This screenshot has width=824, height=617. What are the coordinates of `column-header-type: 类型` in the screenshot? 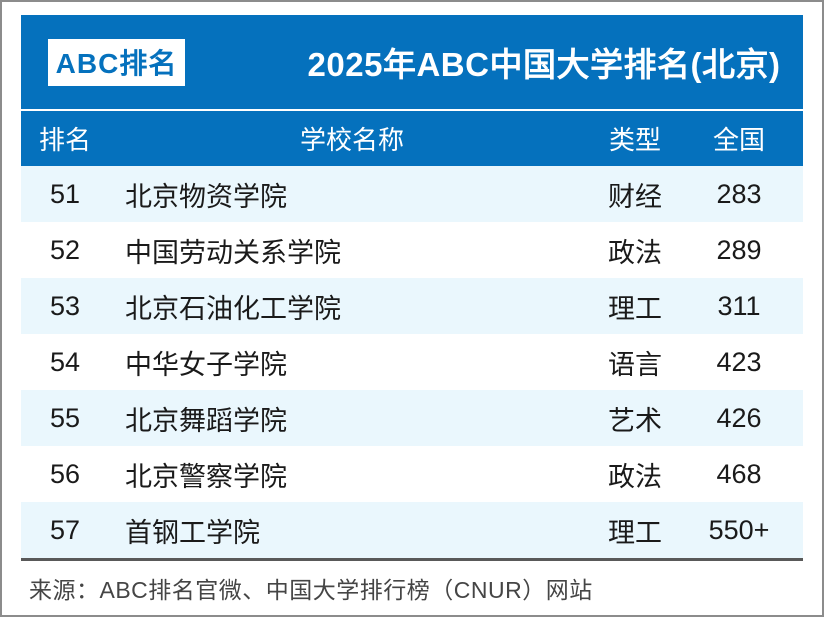 It's located at (634, 140).